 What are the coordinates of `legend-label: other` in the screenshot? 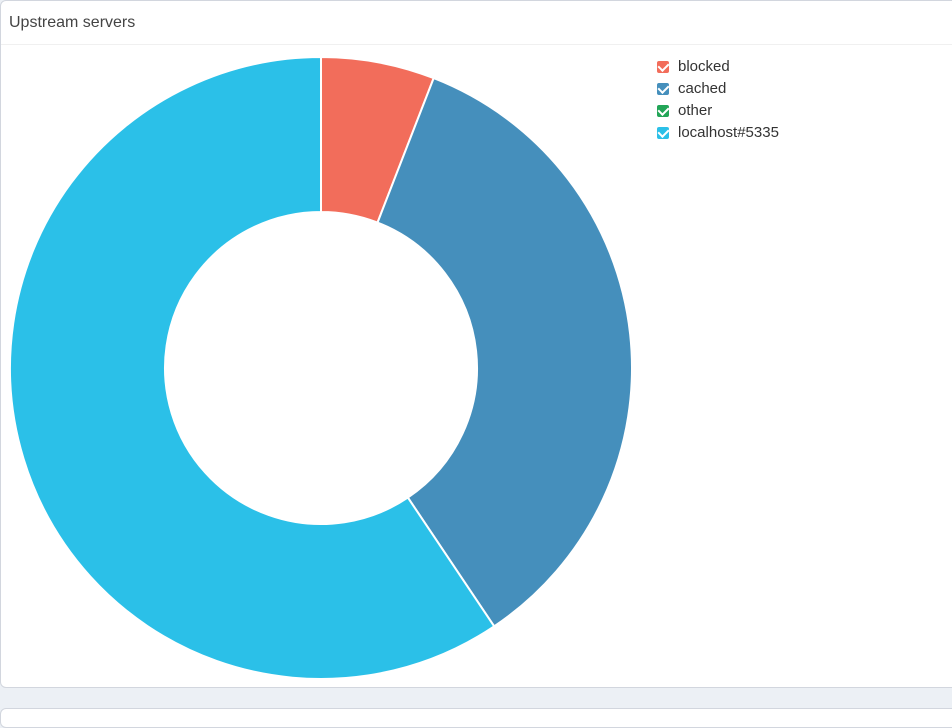 It's located at (695, 110).